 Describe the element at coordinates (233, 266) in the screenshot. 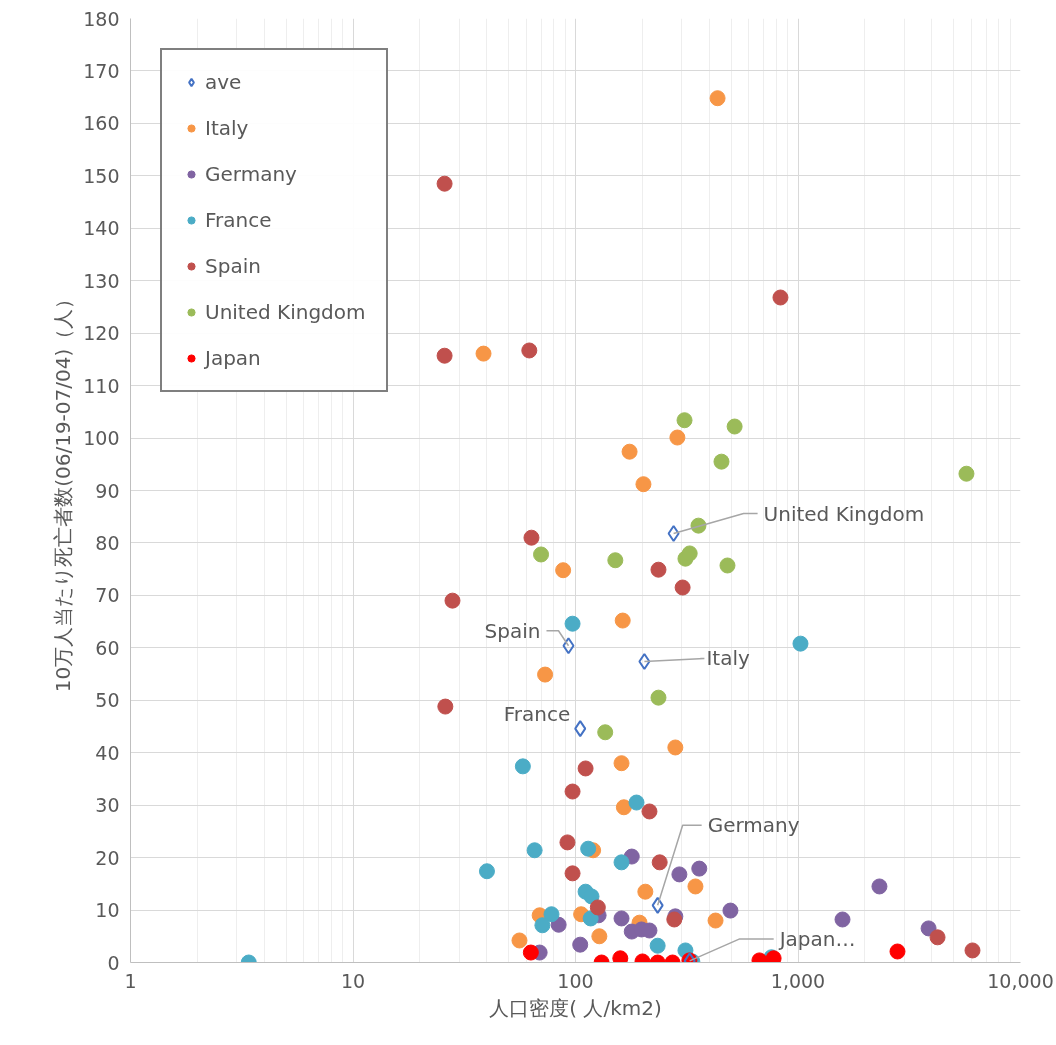

I see `legend-label: Spain` at that location.